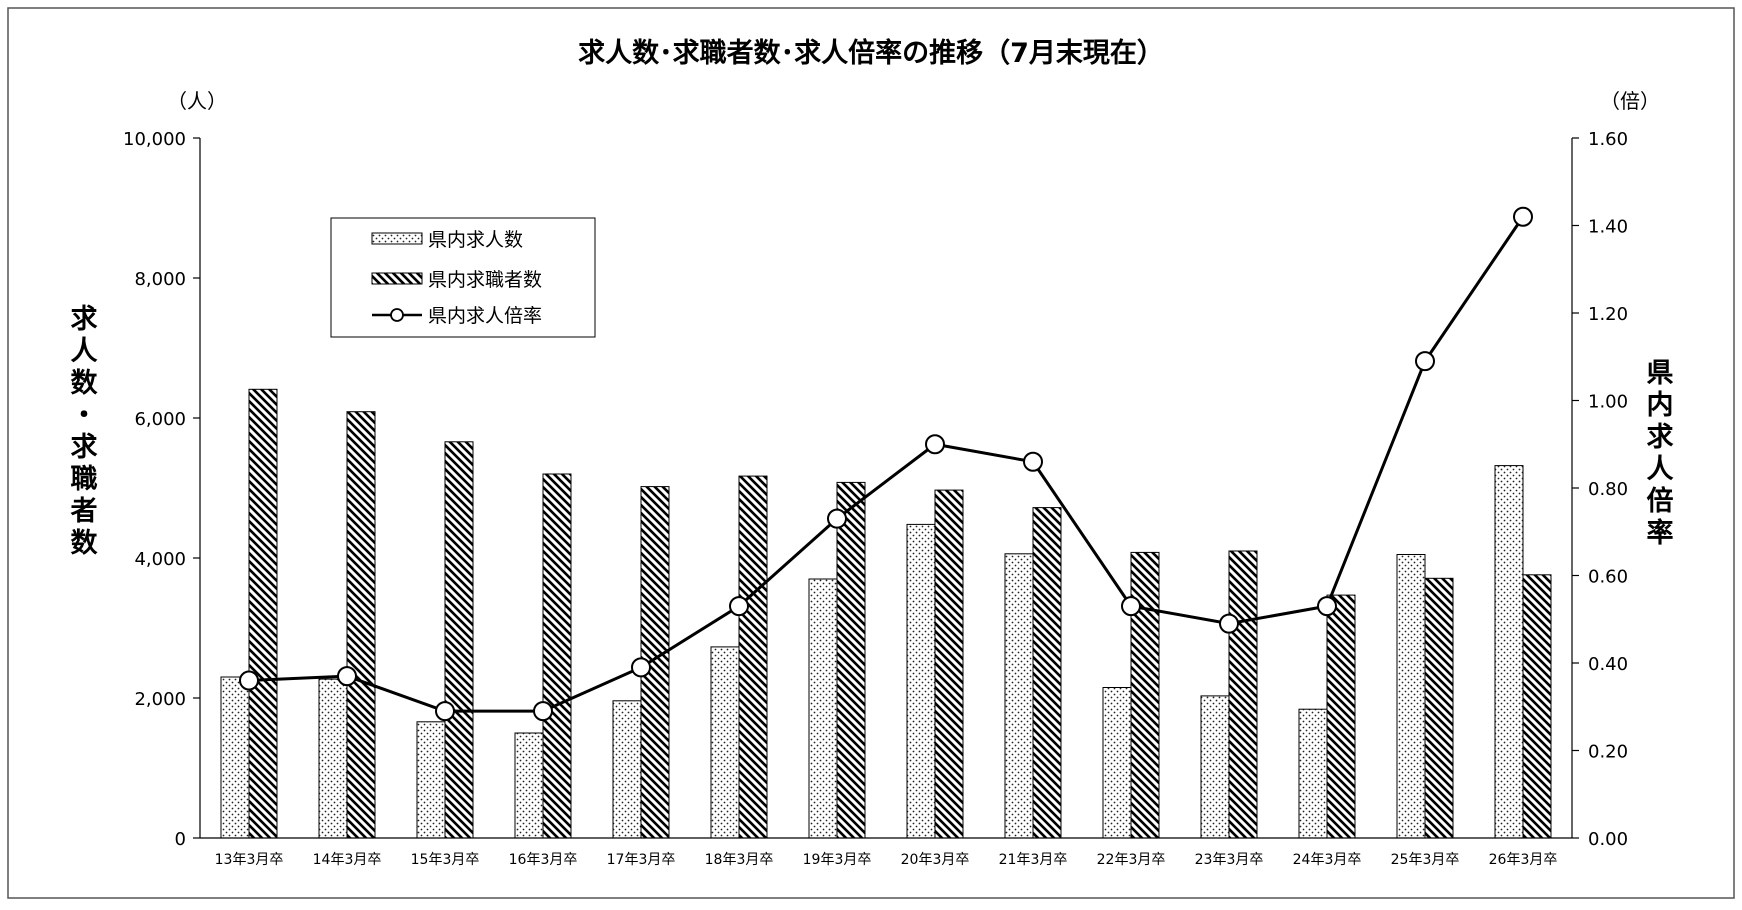 This screenshot has height=910, width=1742. I want to click on legend: 県内求人数 県内求職者数 県内求人倍率, so click(463, 277).